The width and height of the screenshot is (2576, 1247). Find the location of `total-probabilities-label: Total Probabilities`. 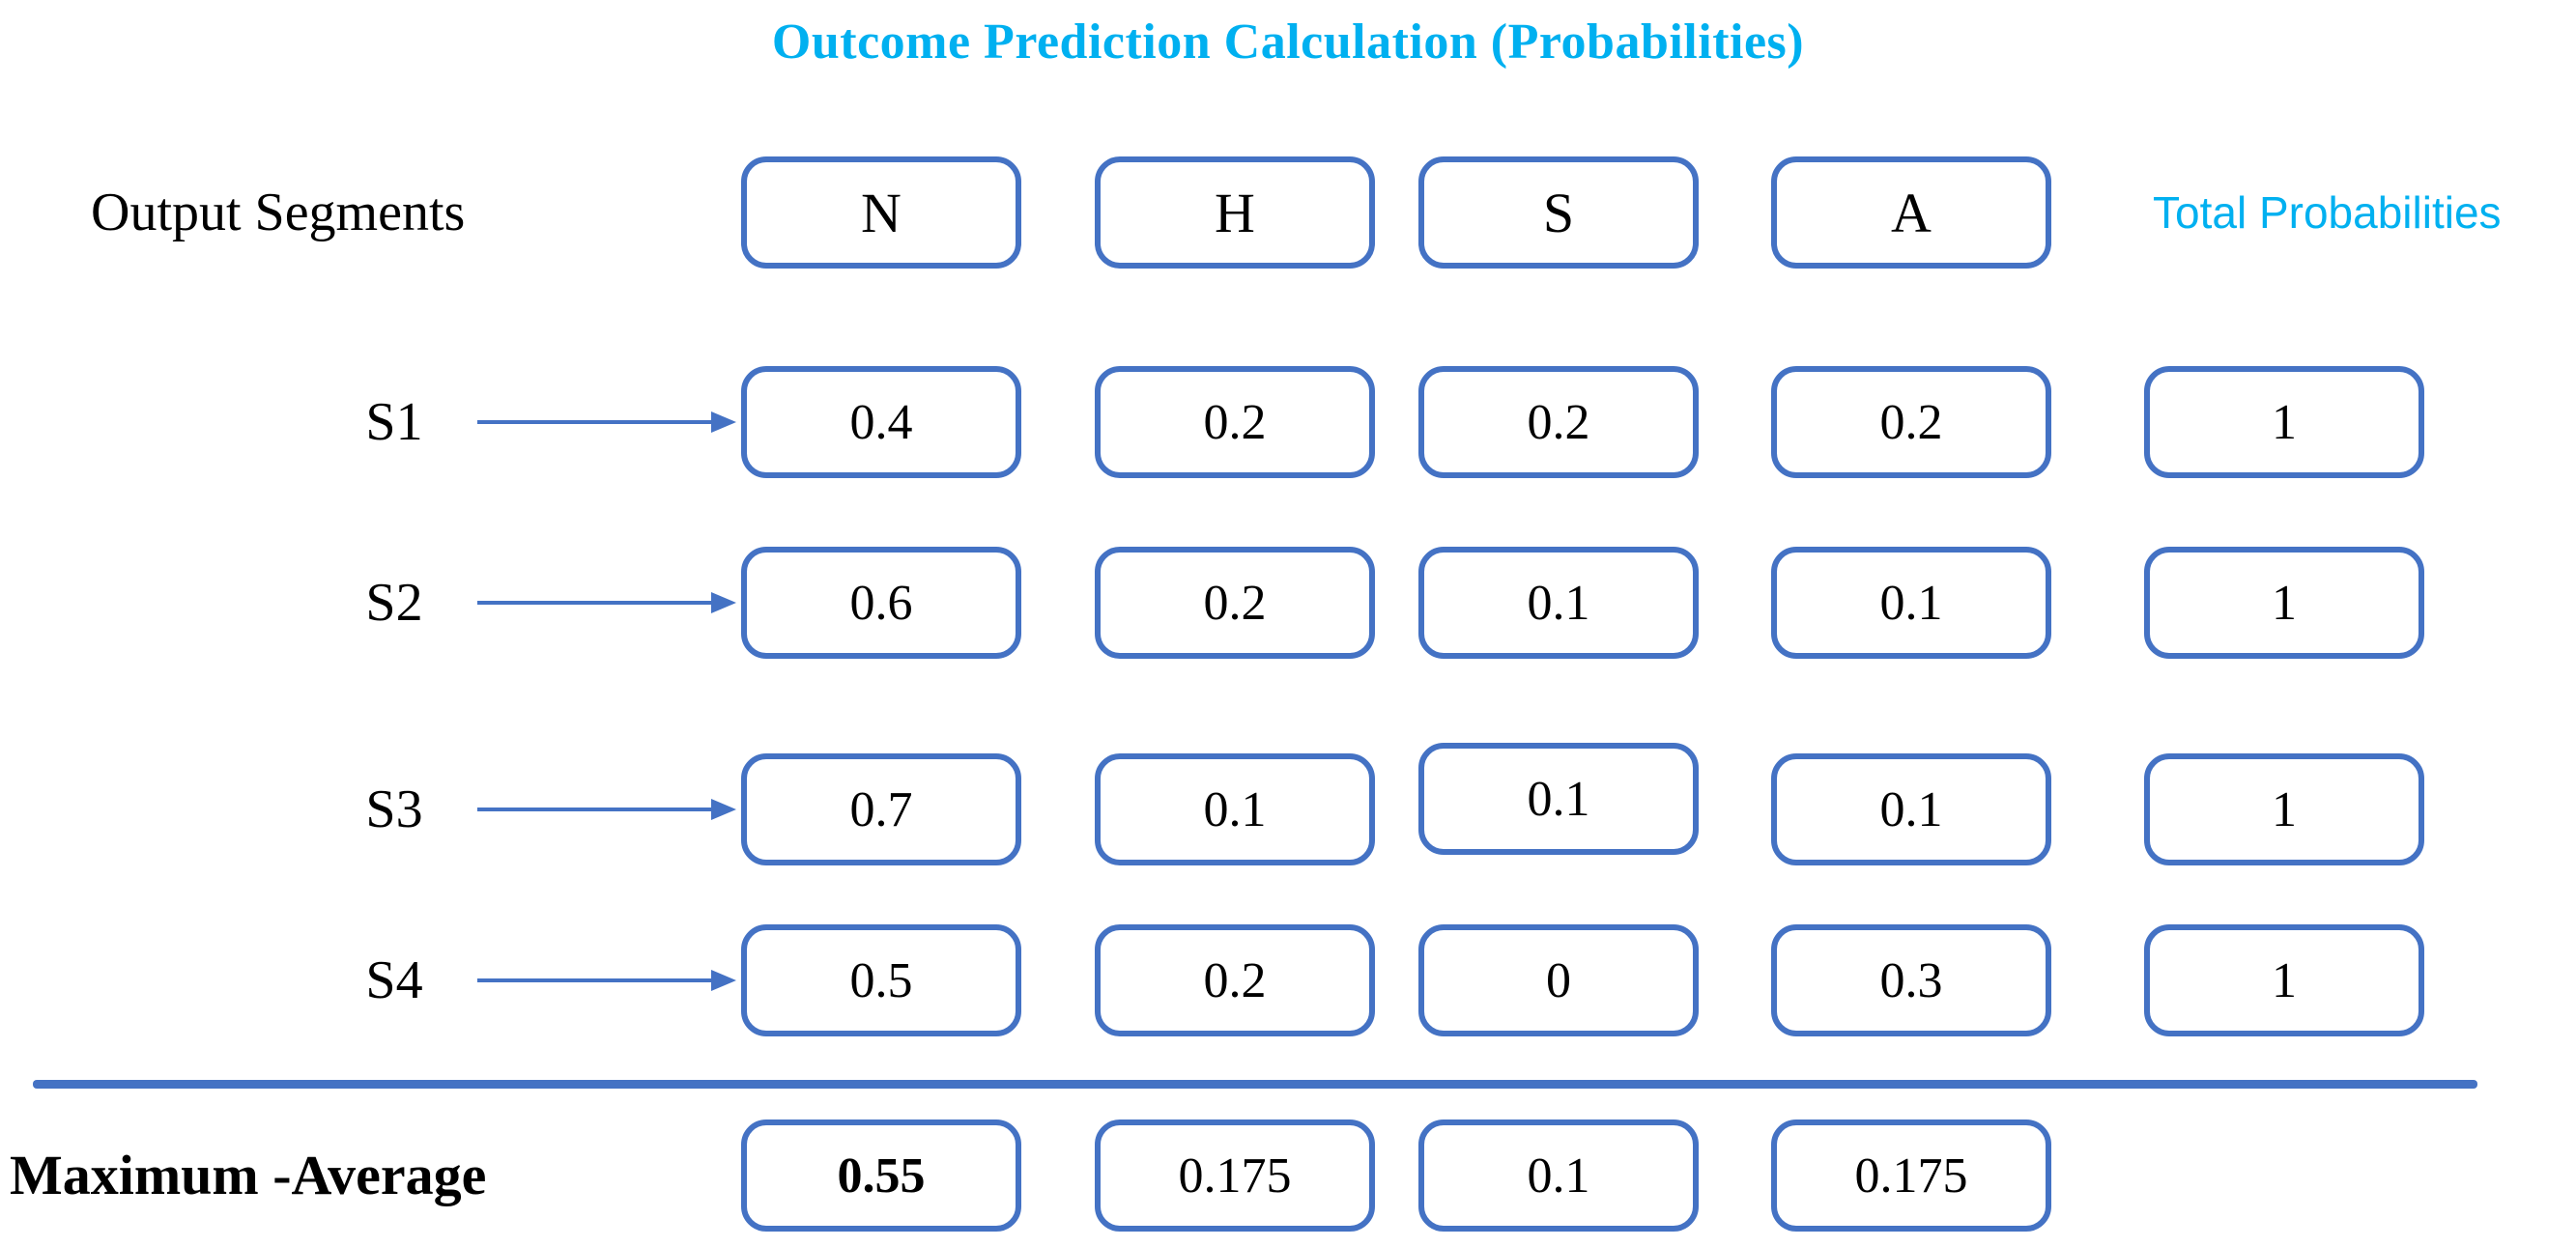

total-probabilities-label: Total Probabilities is located at coordinates (2328, 213).